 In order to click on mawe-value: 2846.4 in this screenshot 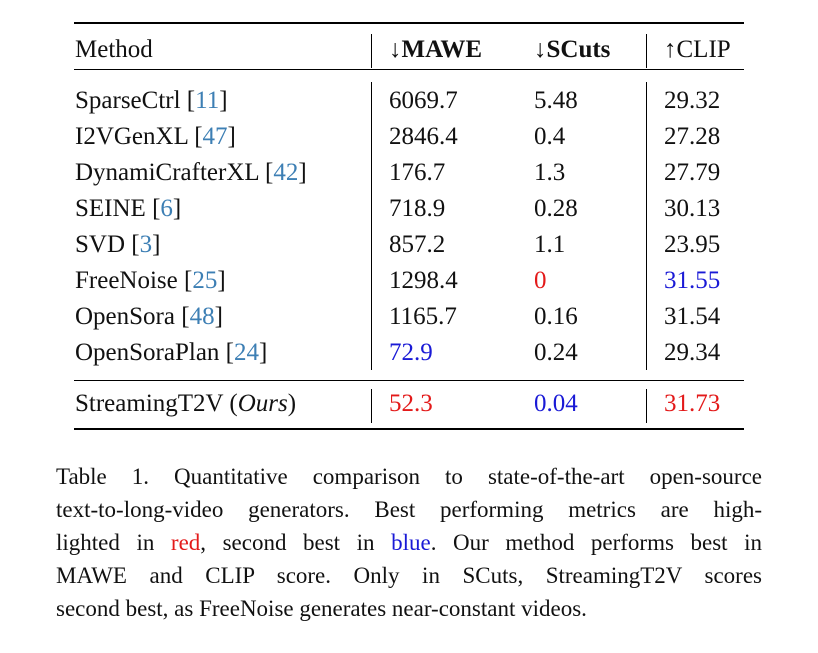, I will do `click(423, 136)`.